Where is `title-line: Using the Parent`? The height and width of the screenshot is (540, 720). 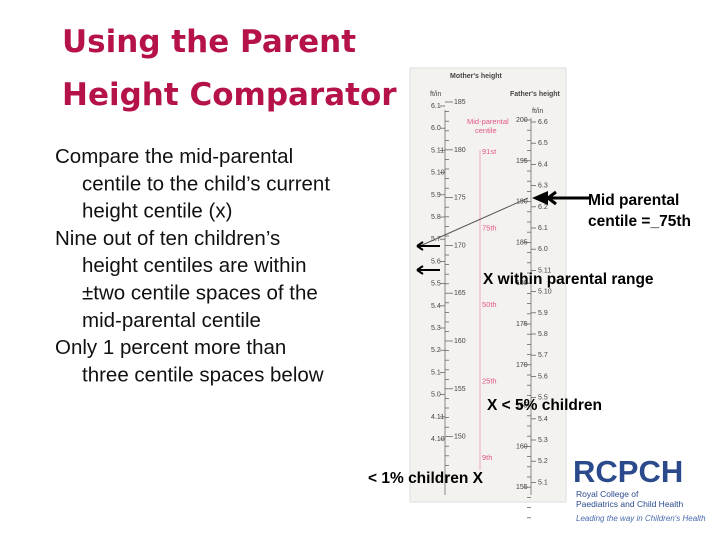
title-line: Using the Parent is located at coordinates (209, 42).